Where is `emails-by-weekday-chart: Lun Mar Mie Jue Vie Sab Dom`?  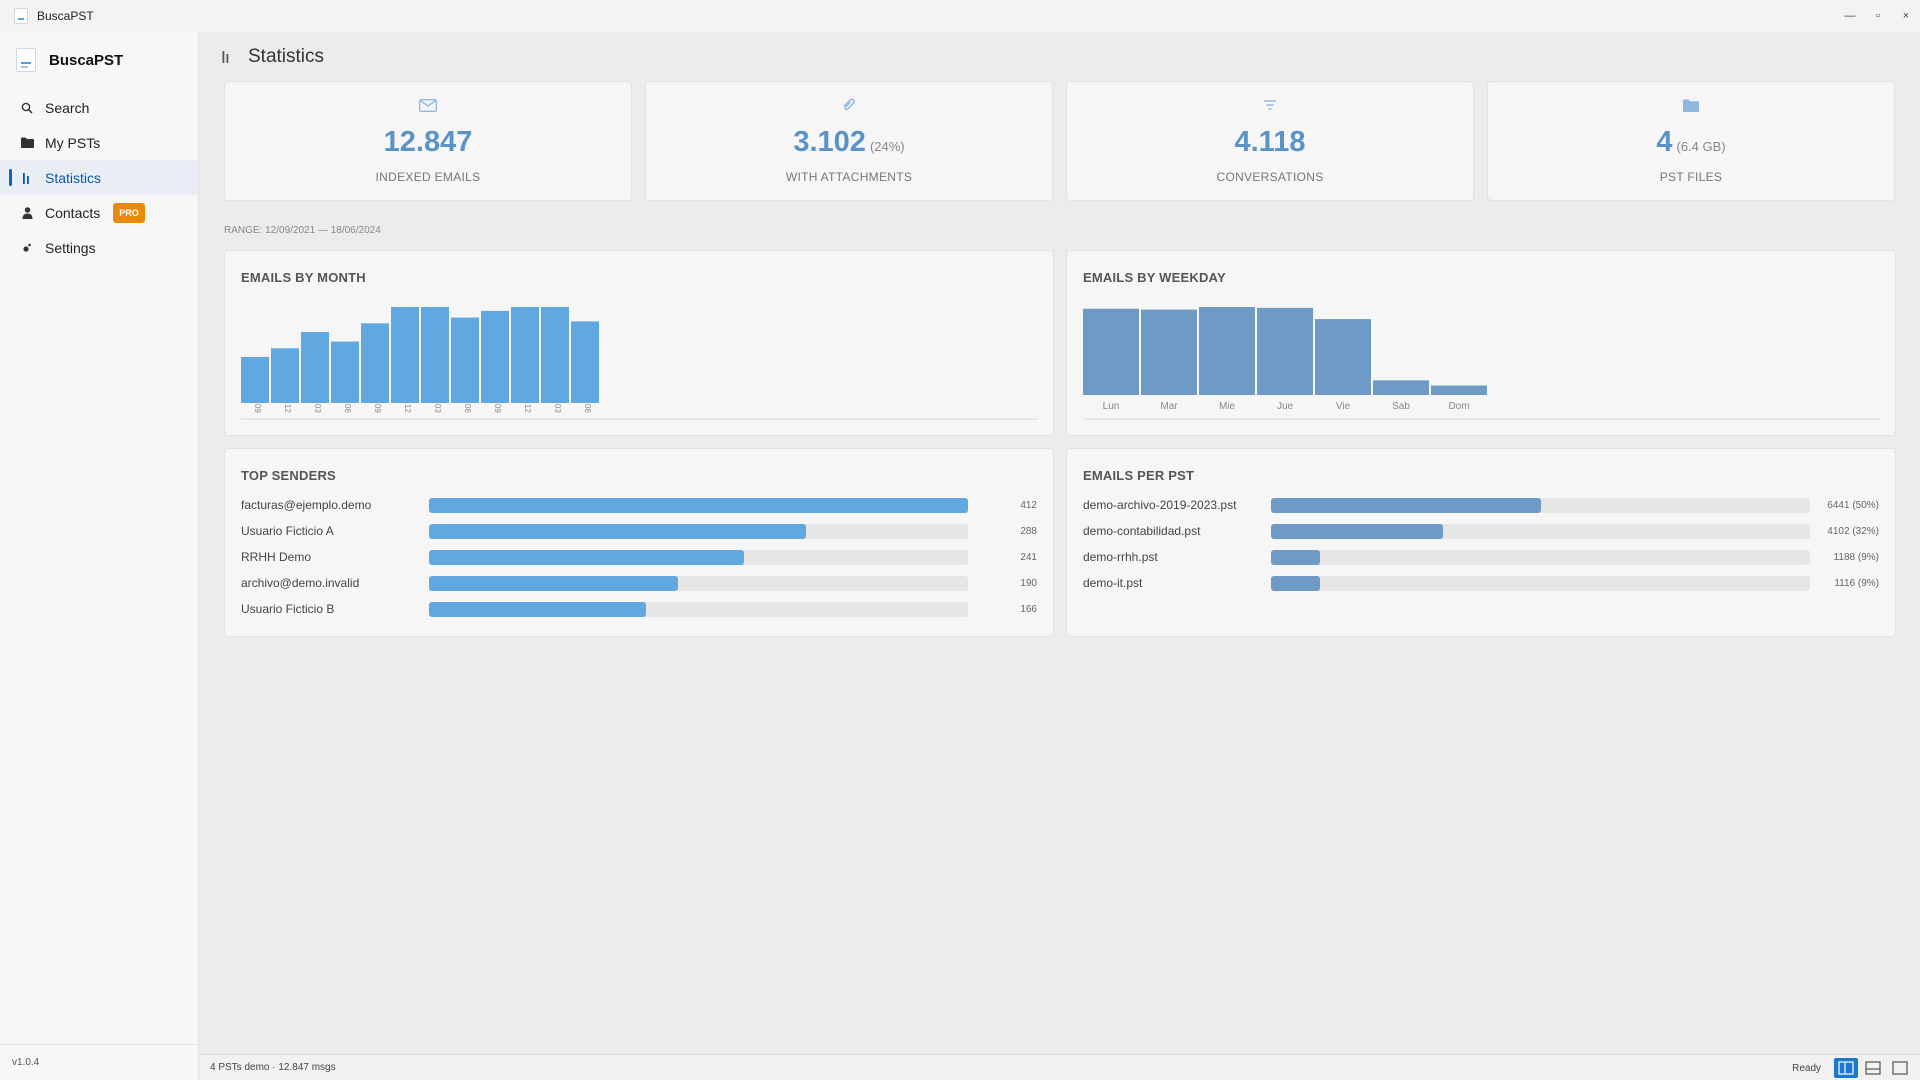
emails-by-weekday-chart: Lun Mar Mie Jue Vie Sab Dom is located at coordinates (1481, 363).